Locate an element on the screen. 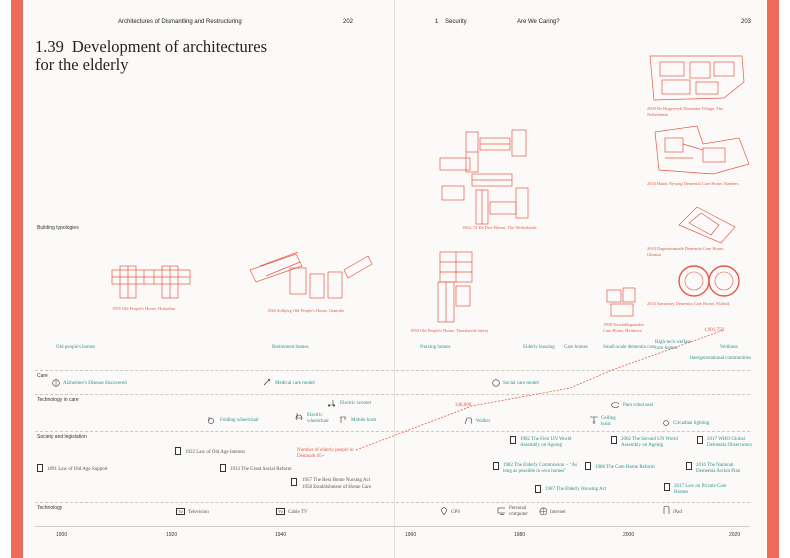 The height and width of the screenshot is (558, 790). rule-technology is located at coordinates (392, 502).